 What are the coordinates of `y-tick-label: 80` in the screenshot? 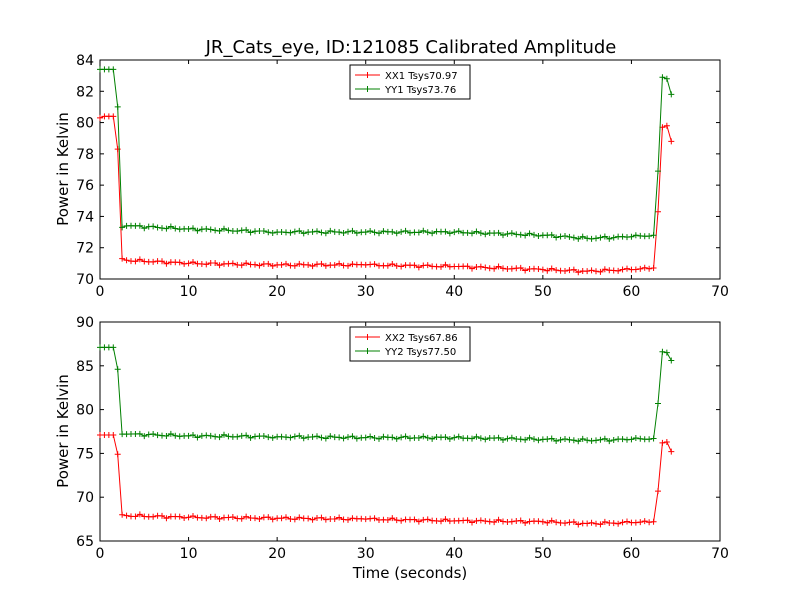 It's located at (85, 411).